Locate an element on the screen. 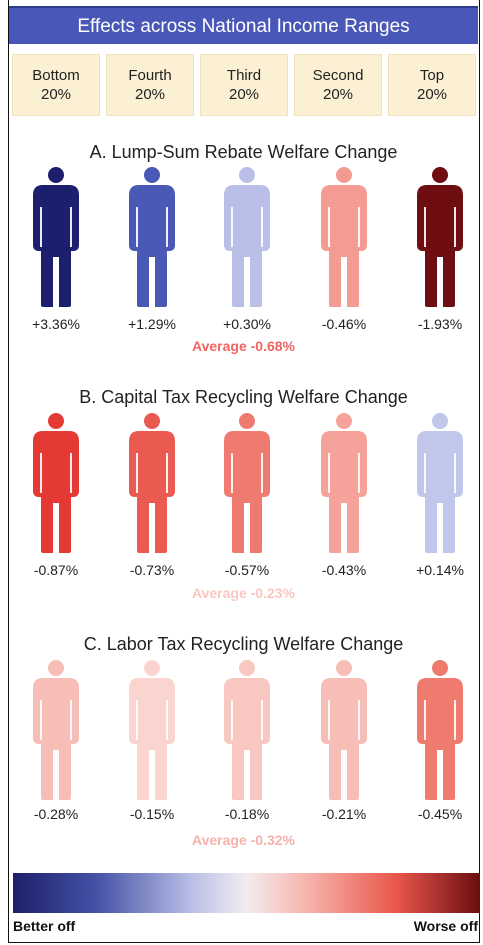 The width and height of the screenshot is (483, 945). panel-b-value-fourth: -0.73% is located at coordinates (152, 570).